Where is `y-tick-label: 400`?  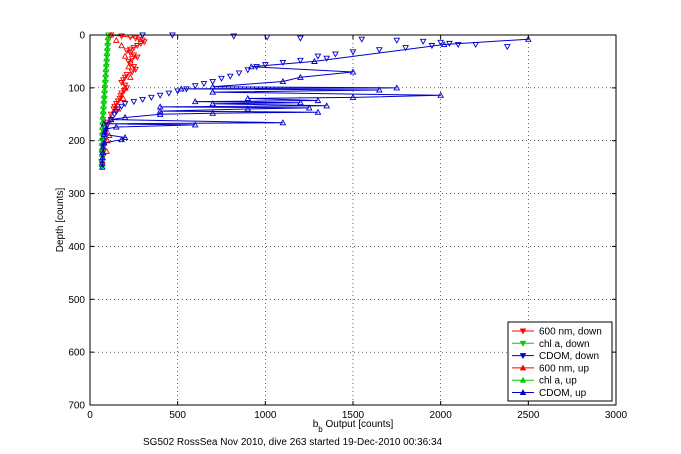
y-tick-label: 400 is located at coordinates (76, 247).